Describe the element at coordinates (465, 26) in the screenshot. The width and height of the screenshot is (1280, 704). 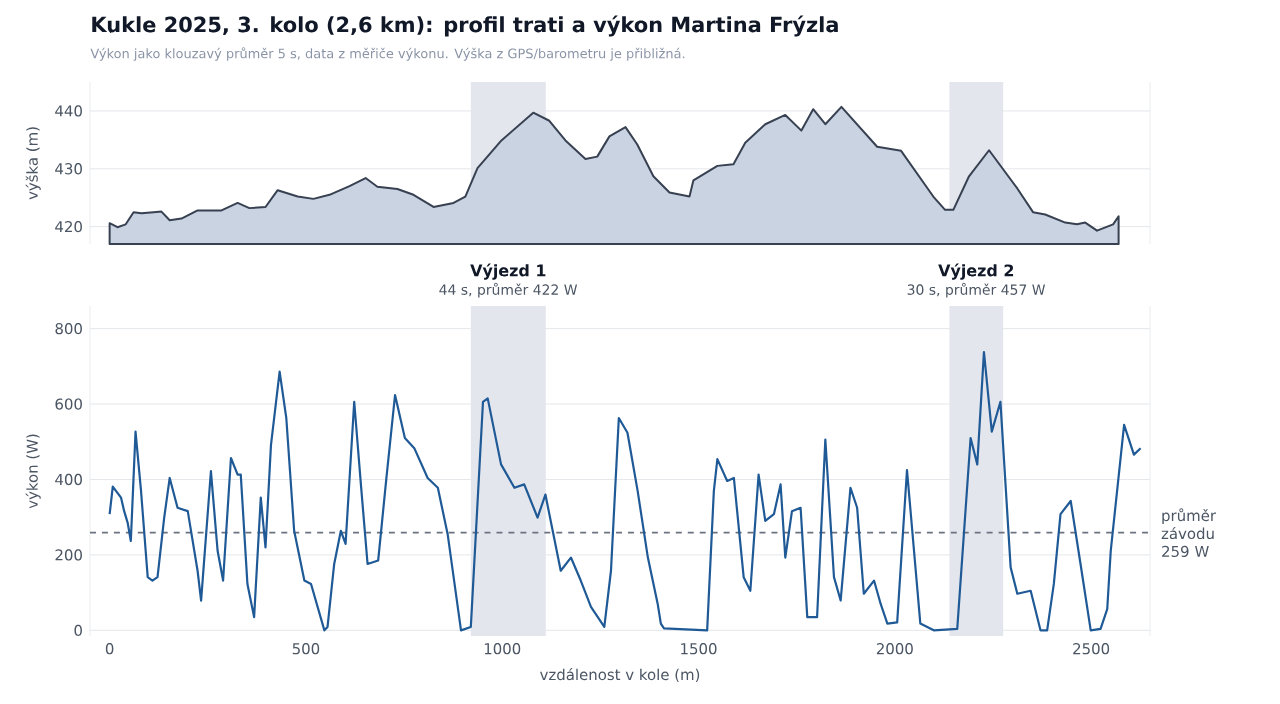
I see `chart-title: Kukle 2025, 3. kolo (2,6 km): profil trati a výkon Martina Frýzla` at that location.